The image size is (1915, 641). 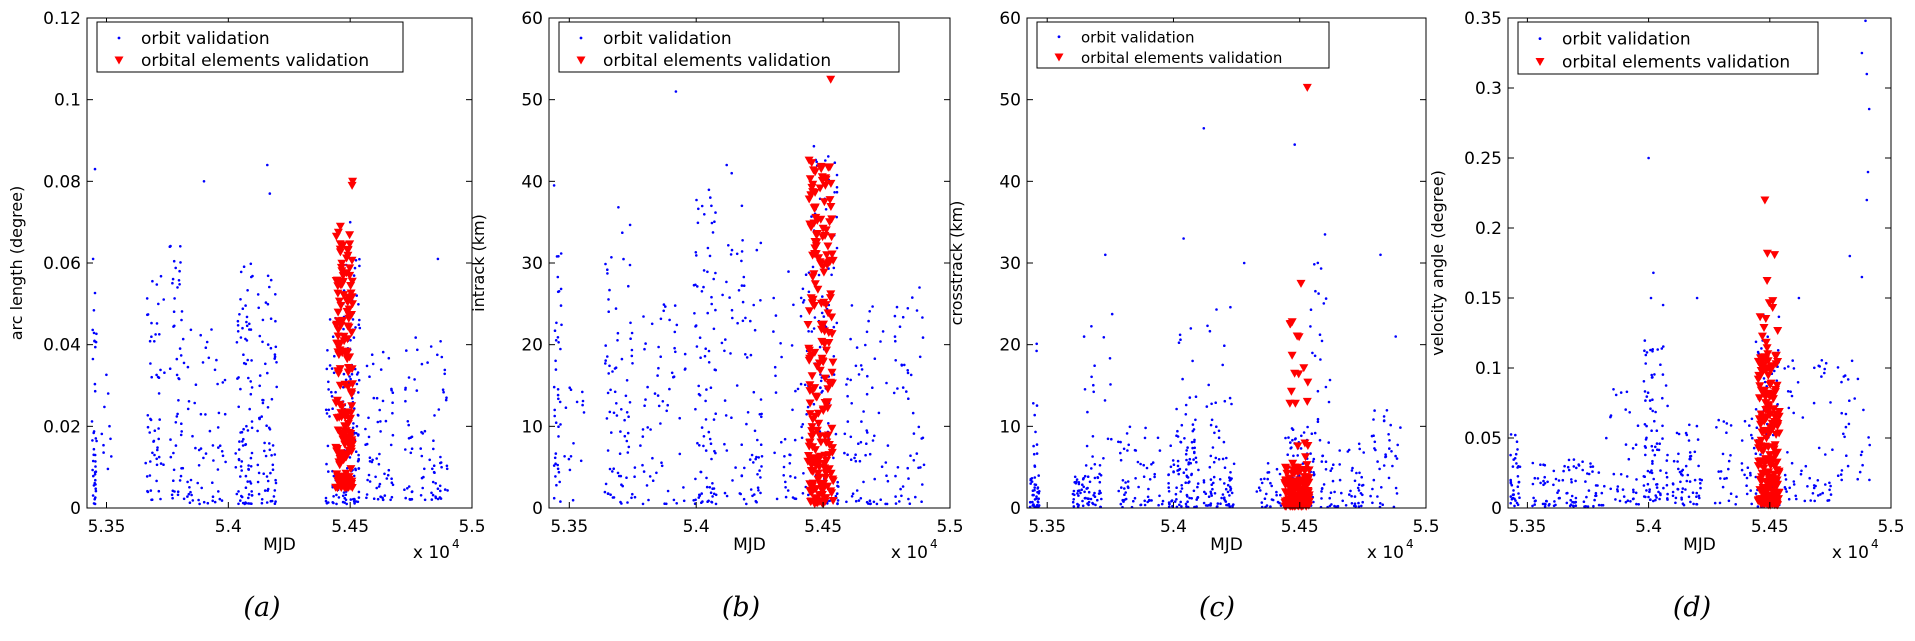 I want to click on y-tick-label: 20, so click(x=1010, y=346).